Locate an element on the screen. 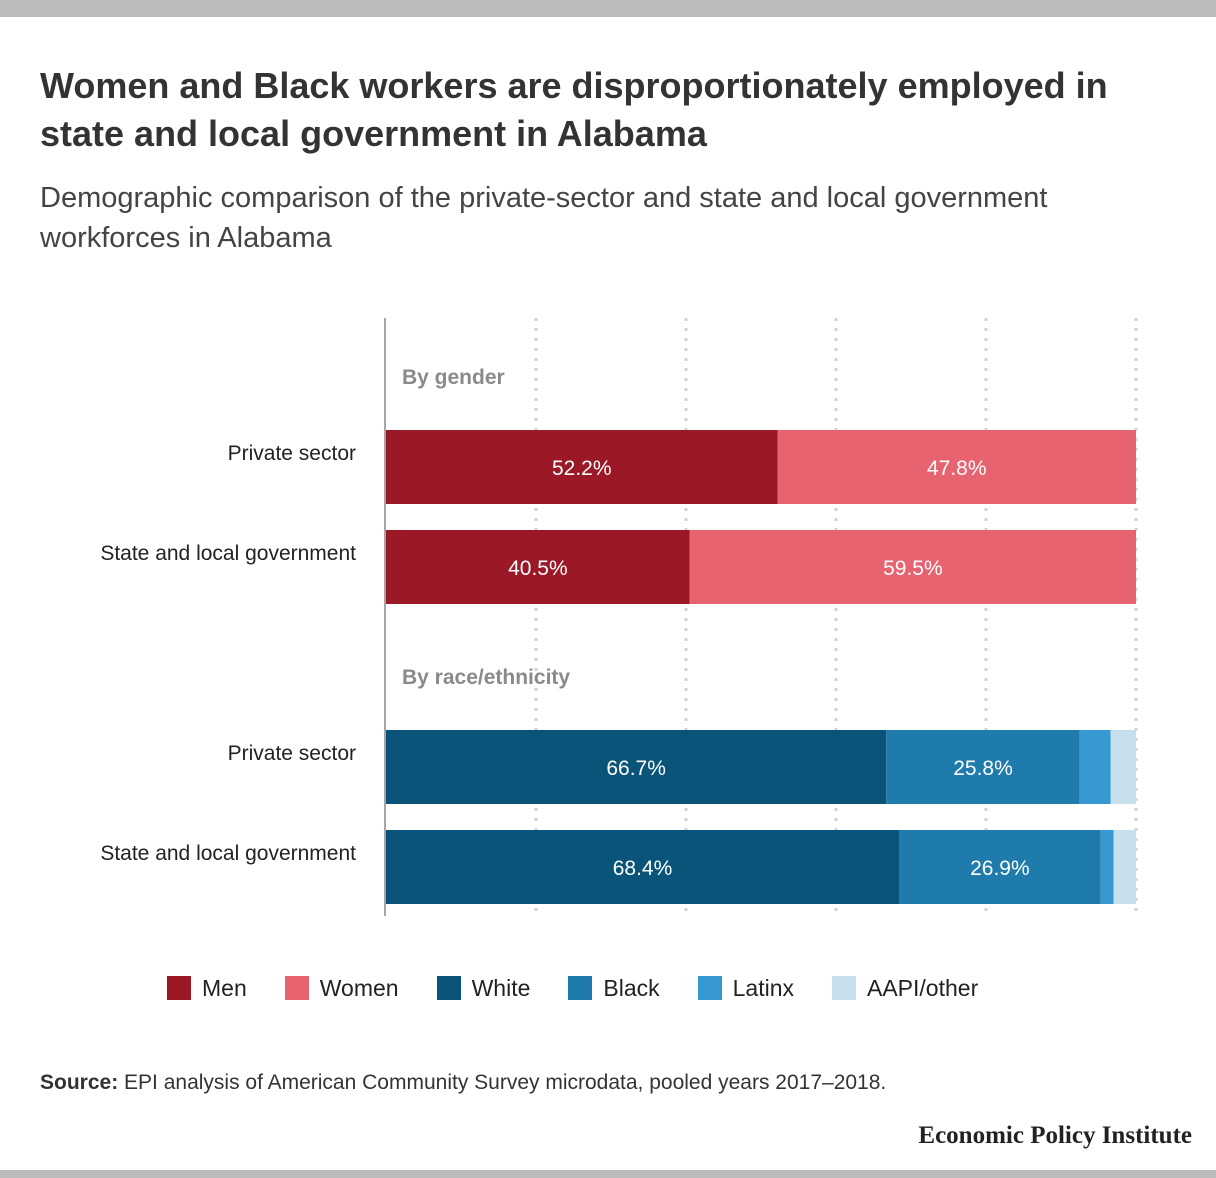 The image size is (1216, 1178). legend-item: Latinx is located at coordinates (745, 988).